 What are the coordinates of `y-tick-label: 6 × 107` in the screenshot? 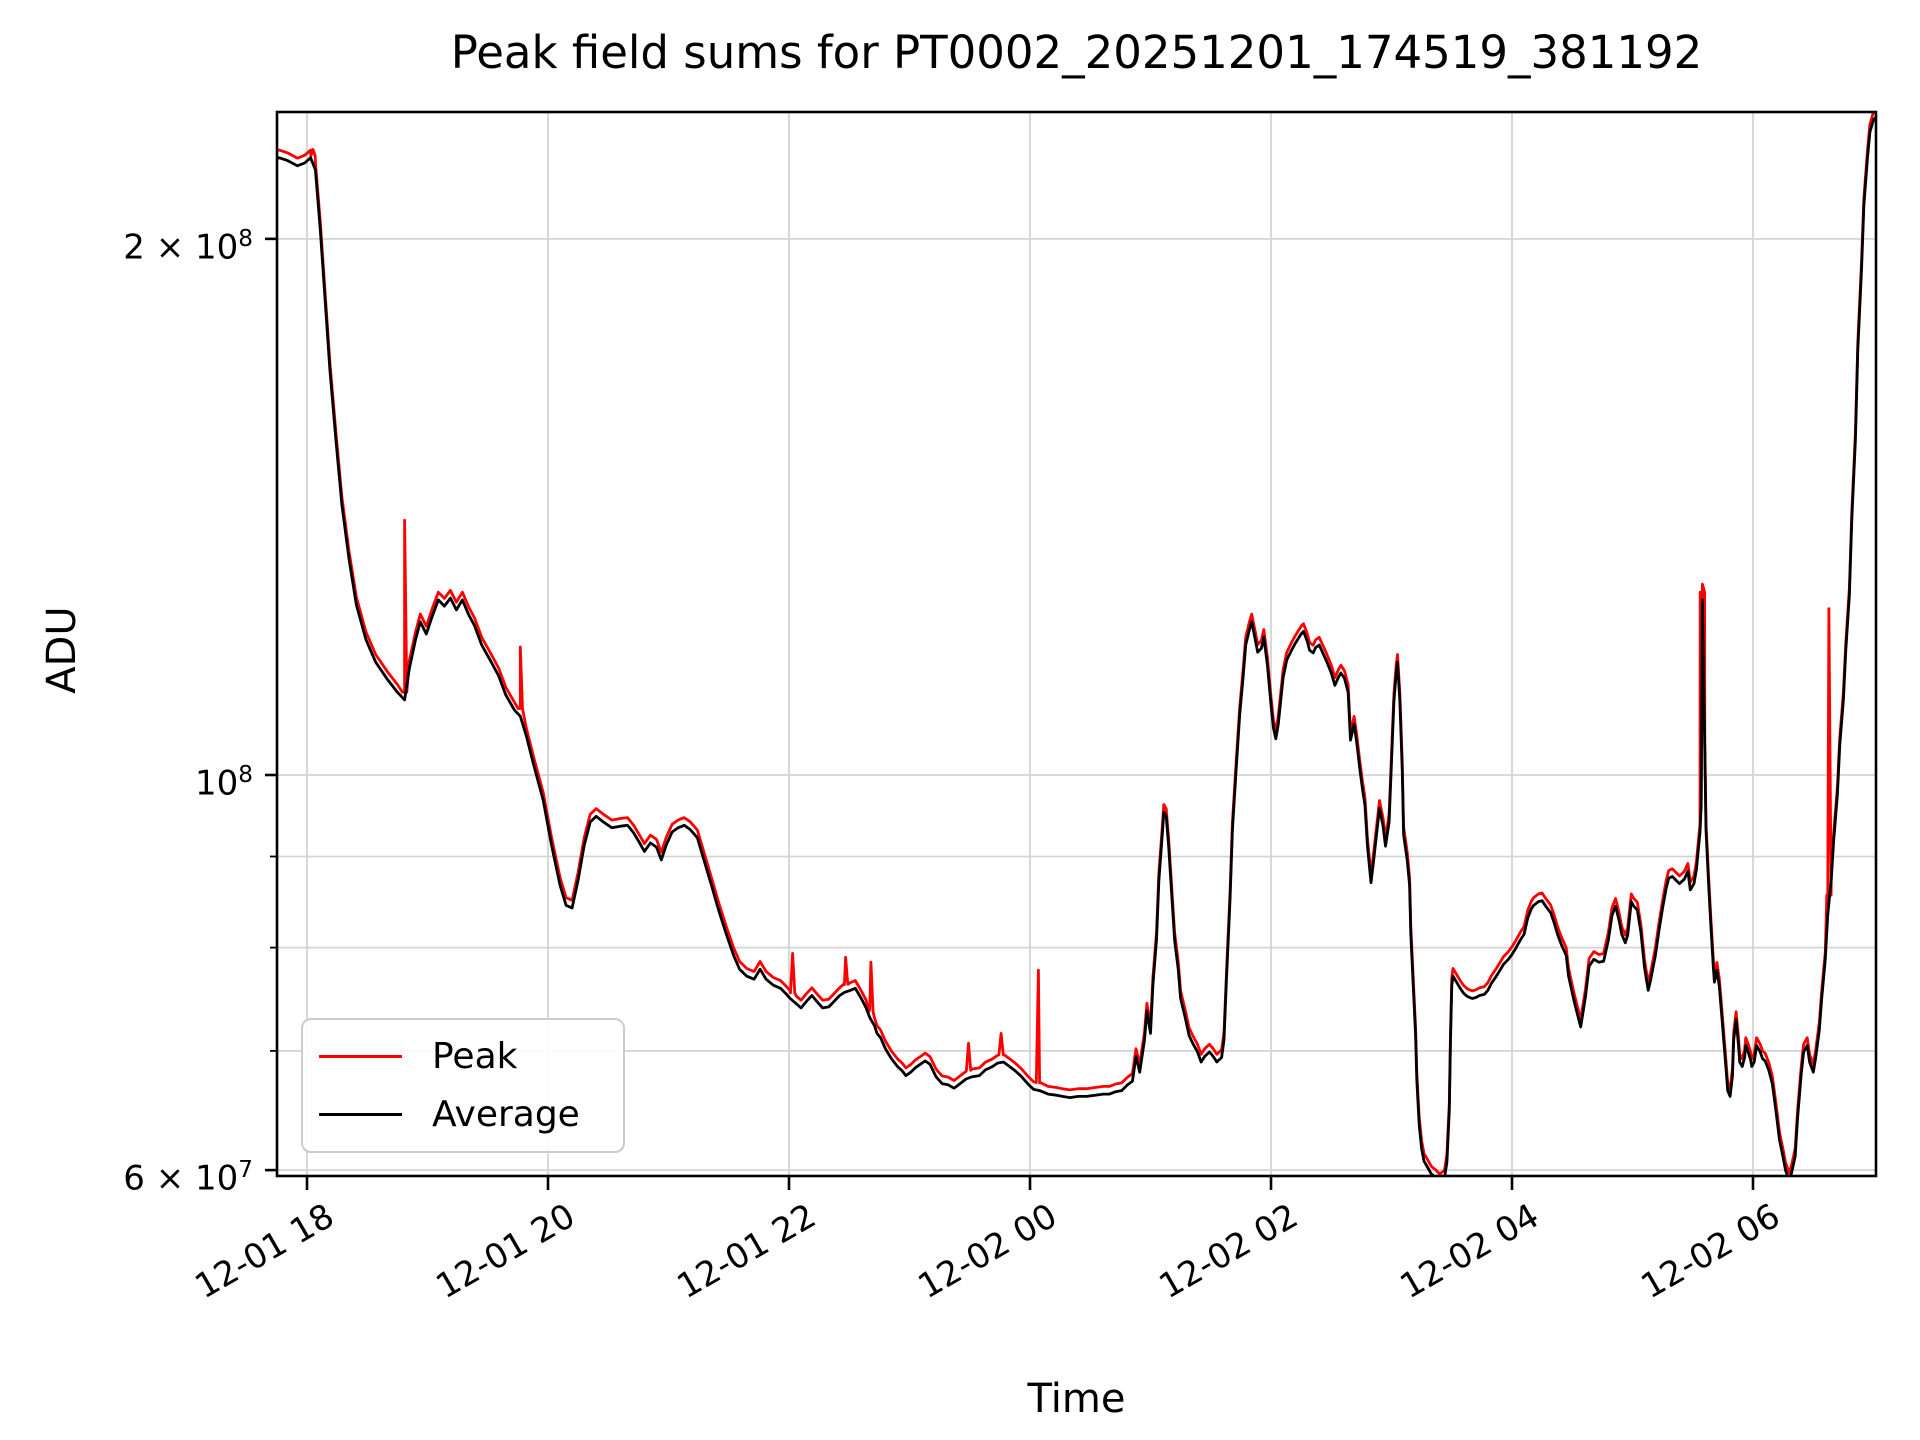 It's located at (188, 1178).